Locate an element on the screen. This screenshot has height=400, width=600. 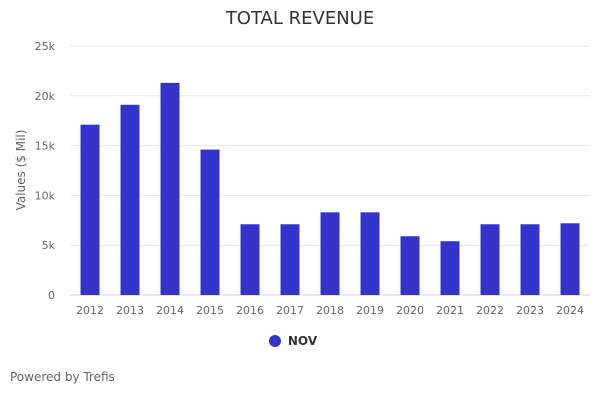
bar-2014 is located at coordinates (170, 189).